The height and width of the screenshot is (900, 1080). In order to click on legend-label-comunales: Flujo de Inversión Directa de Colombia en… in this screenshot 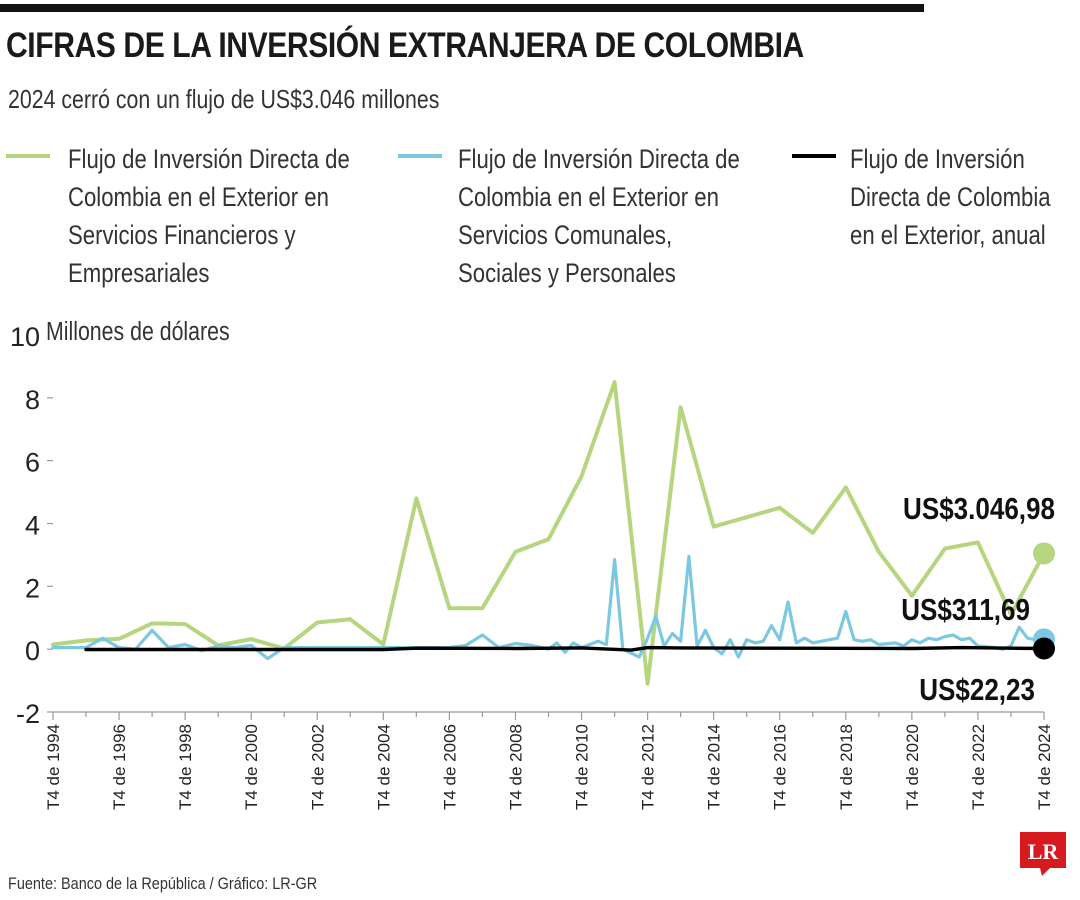, I will do `click(599, 216)`.